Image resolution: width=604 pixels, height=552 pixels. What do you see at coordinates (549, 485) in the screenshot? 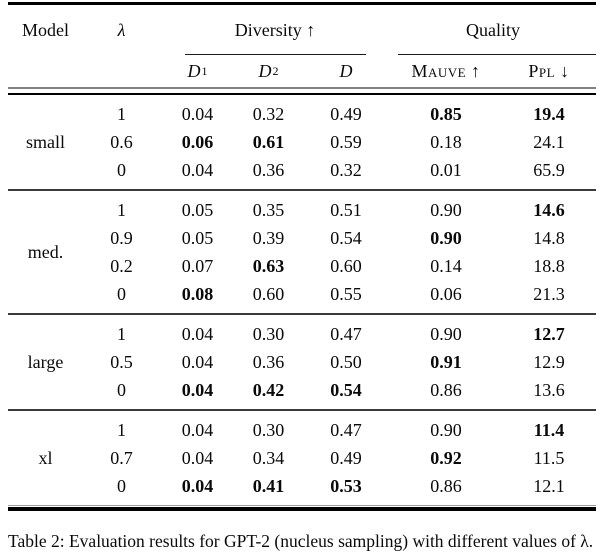
I see `value-cell: 12.1` at bounding box center [549, 485].